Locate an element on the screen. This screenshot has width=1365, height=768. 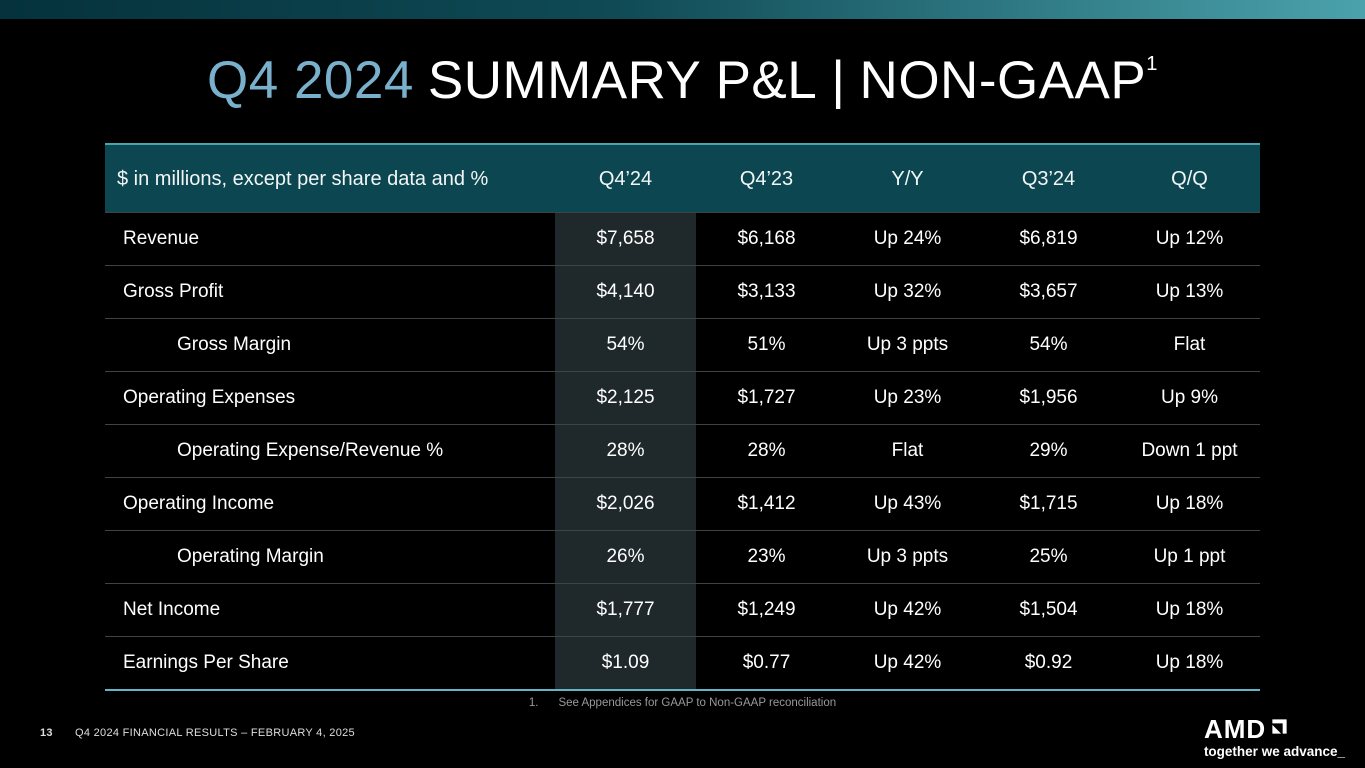
cell-value: $1,777 is located at coordinates (625, 610).